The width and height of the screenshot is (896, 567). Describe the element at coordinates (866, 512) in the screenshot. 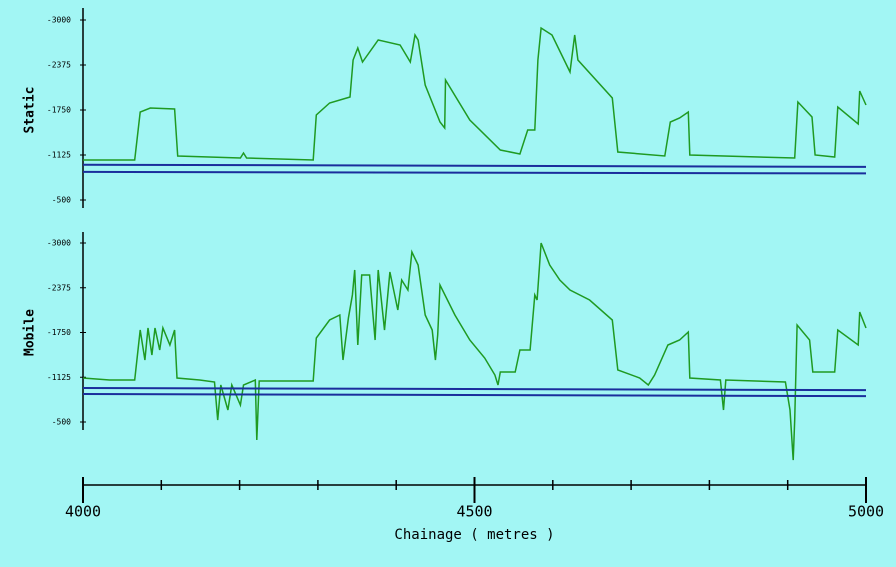

I see `x-tick-label: 5000` at that location.